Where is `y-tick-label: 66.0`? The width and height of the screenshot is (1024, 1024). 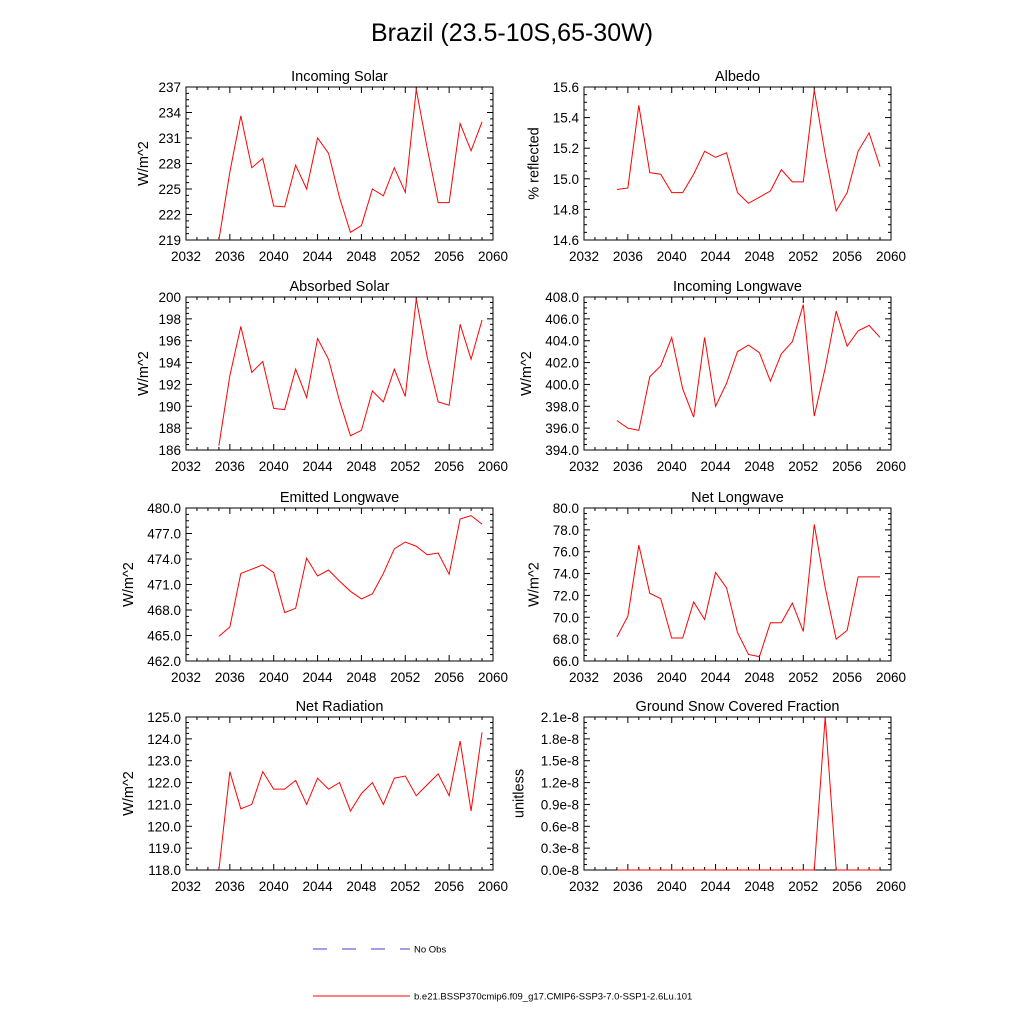
y-tick-label: 66.0 is located at coordinates (566, 661).